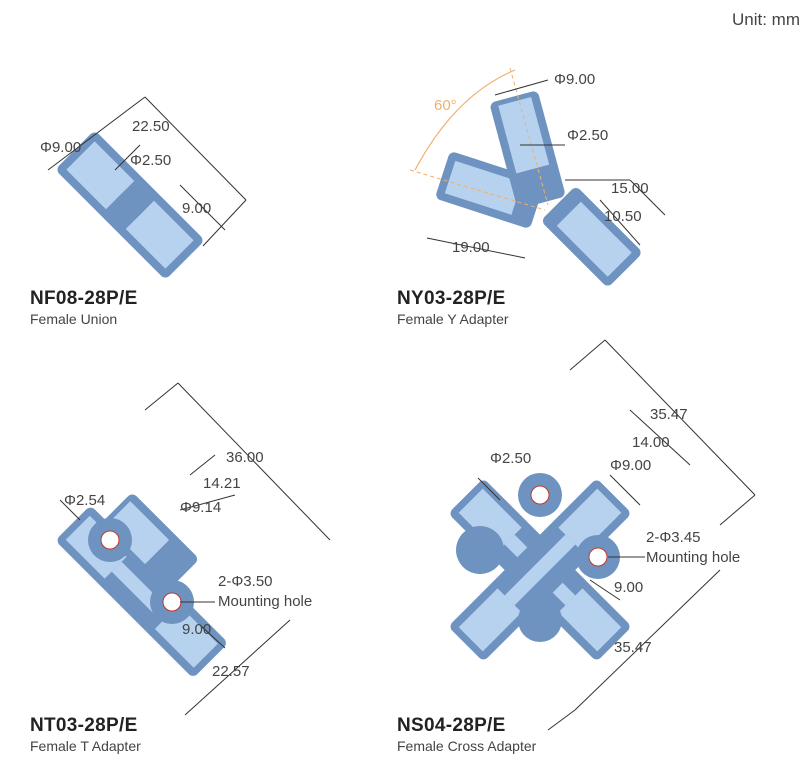 This screenshot has width=810, height=762. What do you see at coordinates (151, 126) in the screenshot?
I see `nf08-dim-length: 22.50` at bounding box center [151, 126].